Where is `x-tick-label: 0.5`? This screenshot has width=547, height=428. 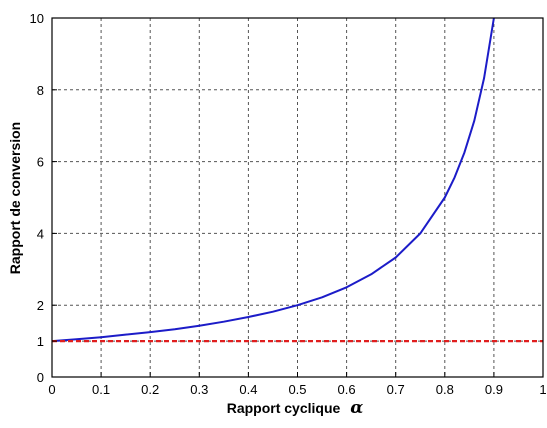
x-tick-label: 0.5 is located at coordinates (297, 389).